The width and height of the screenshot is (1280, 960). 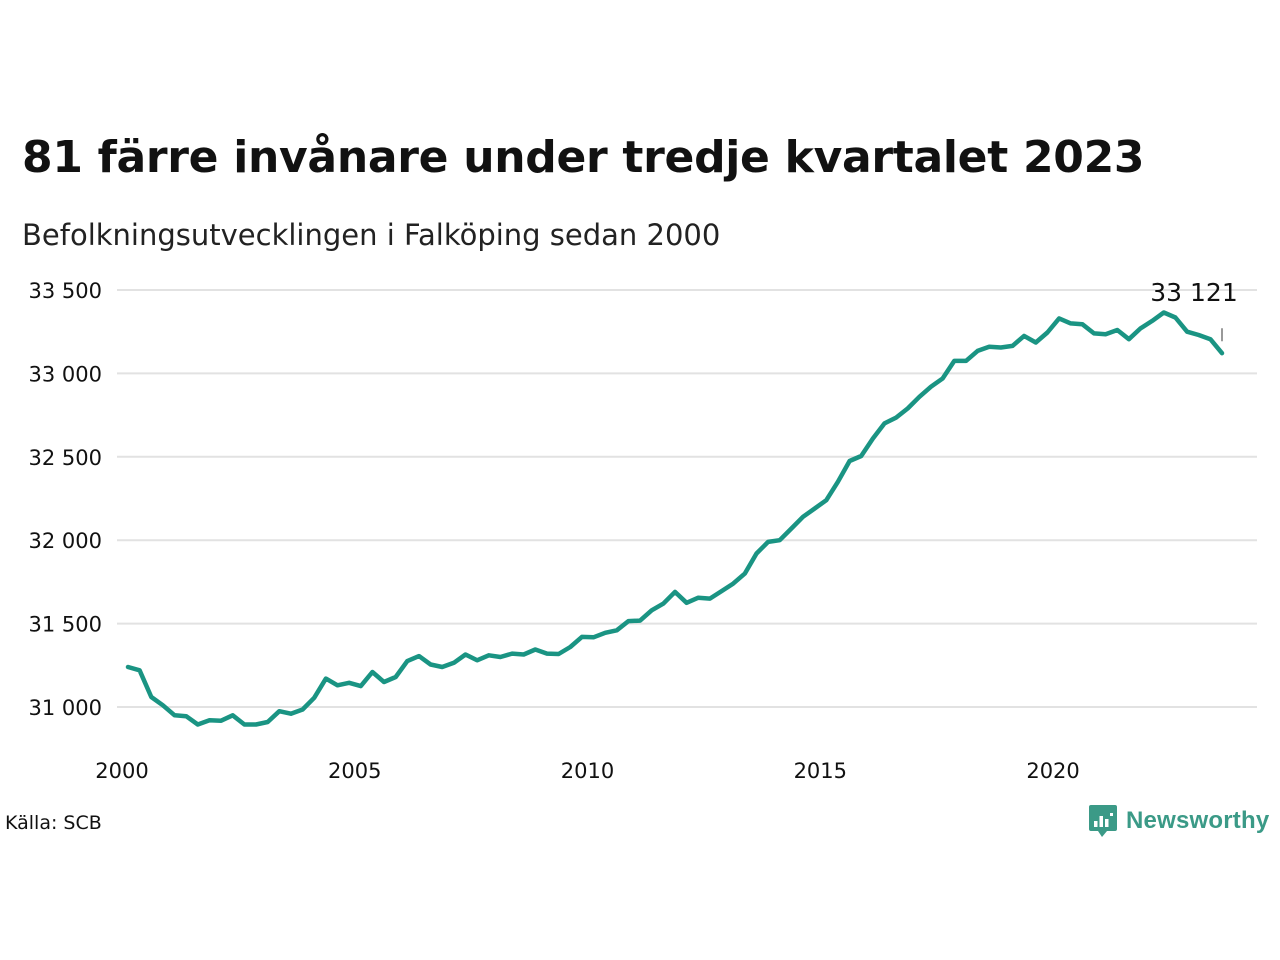 What do you see at coordinates (65, 625) in the screenshot?
I see `y-tick-label: 31 500` at bounding box center [65, 625].